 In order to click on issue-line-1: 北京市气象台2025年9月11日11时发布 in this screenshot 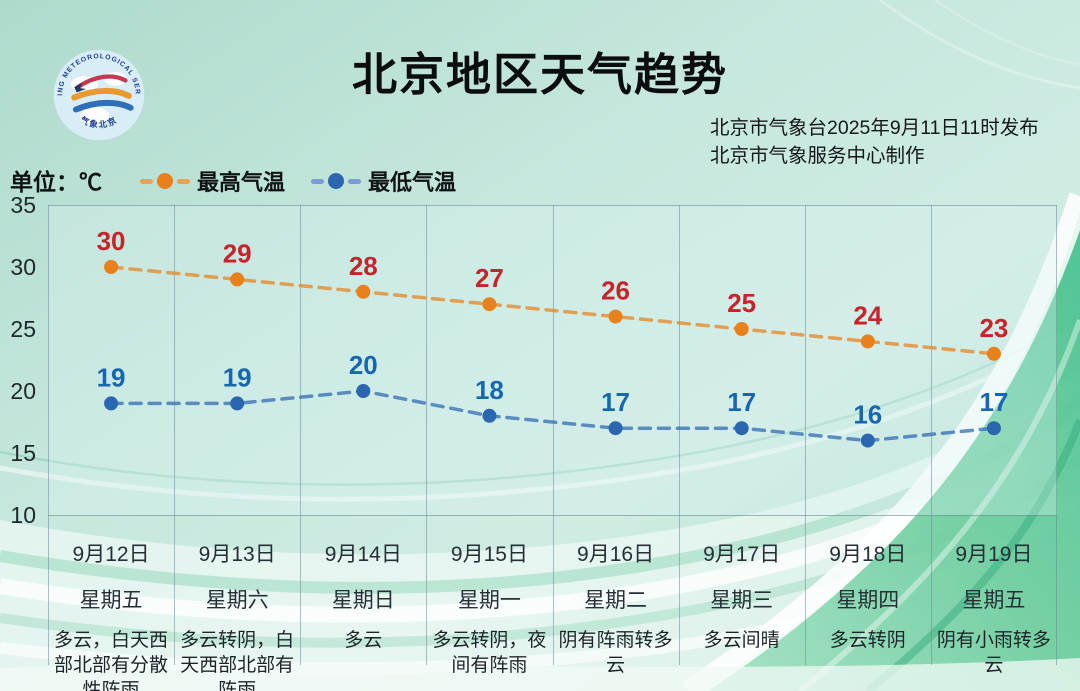, I will do `click(874, 128)`.